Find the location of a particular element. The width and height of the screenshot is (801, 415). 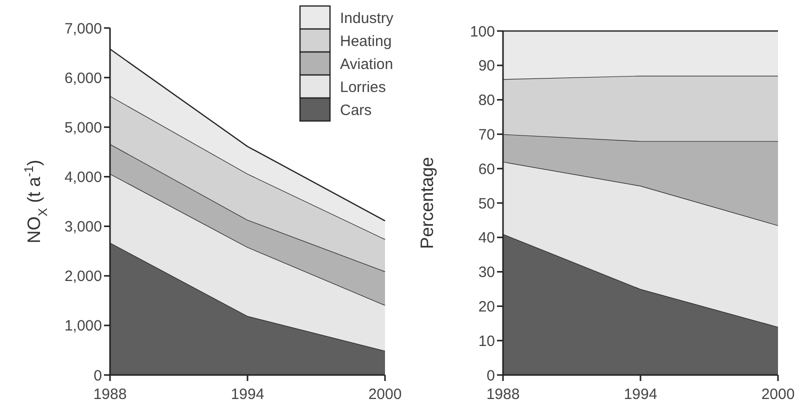

y-tick-label: 7,000 is located at coordinates (83, 29).